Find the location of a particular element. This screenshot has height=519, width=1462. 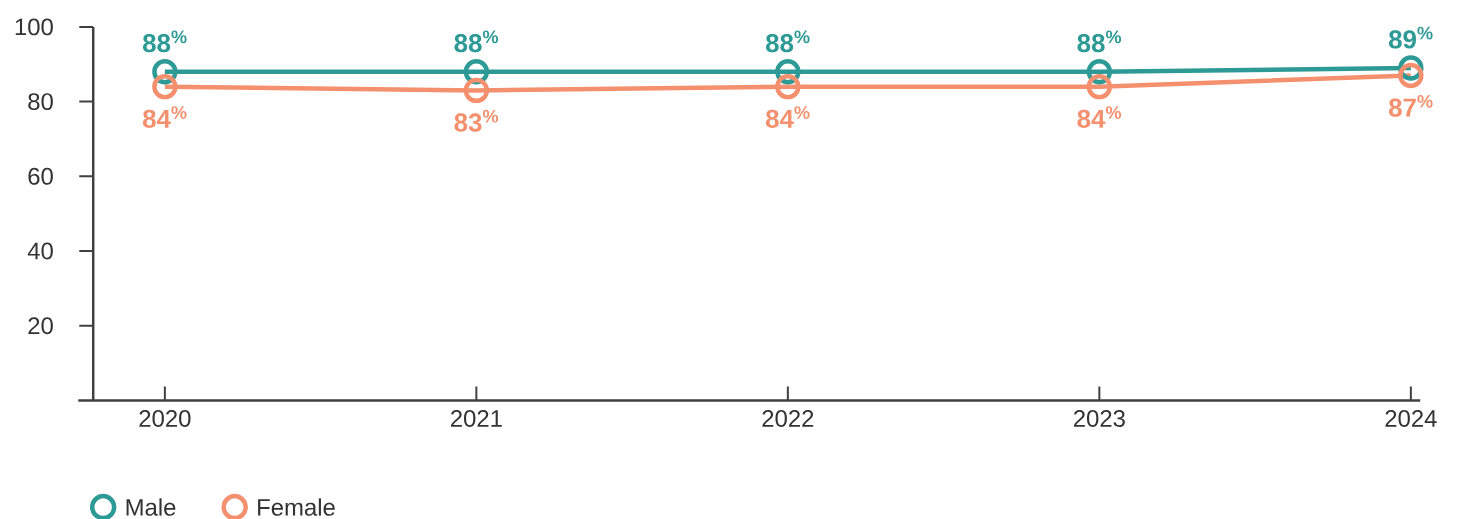

data-label: 89$^{%}$ is located at coordinates (1410, 37).